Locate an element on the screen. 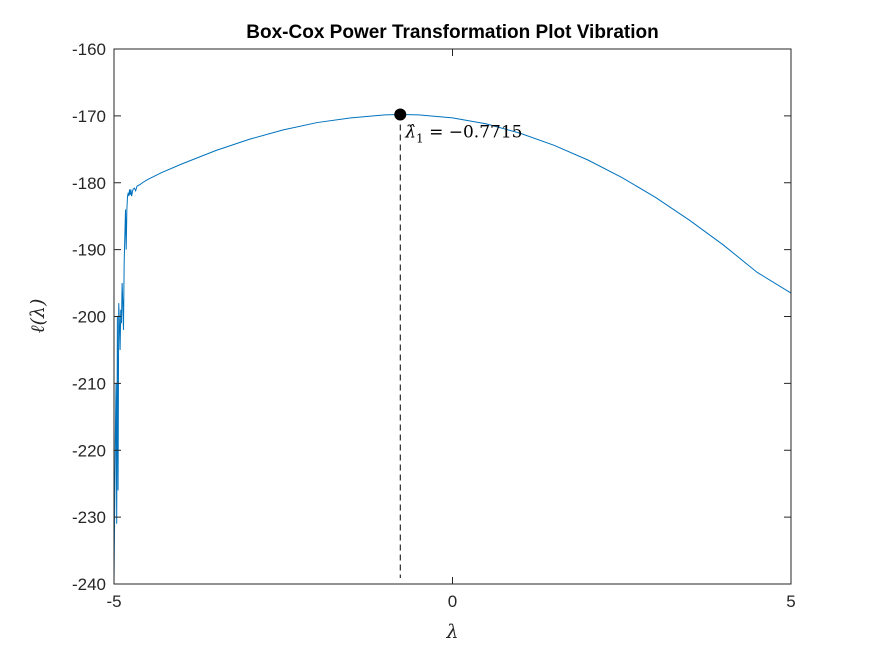  y-axis-label: ℓ(λ) is located at coordinates (38, 316).